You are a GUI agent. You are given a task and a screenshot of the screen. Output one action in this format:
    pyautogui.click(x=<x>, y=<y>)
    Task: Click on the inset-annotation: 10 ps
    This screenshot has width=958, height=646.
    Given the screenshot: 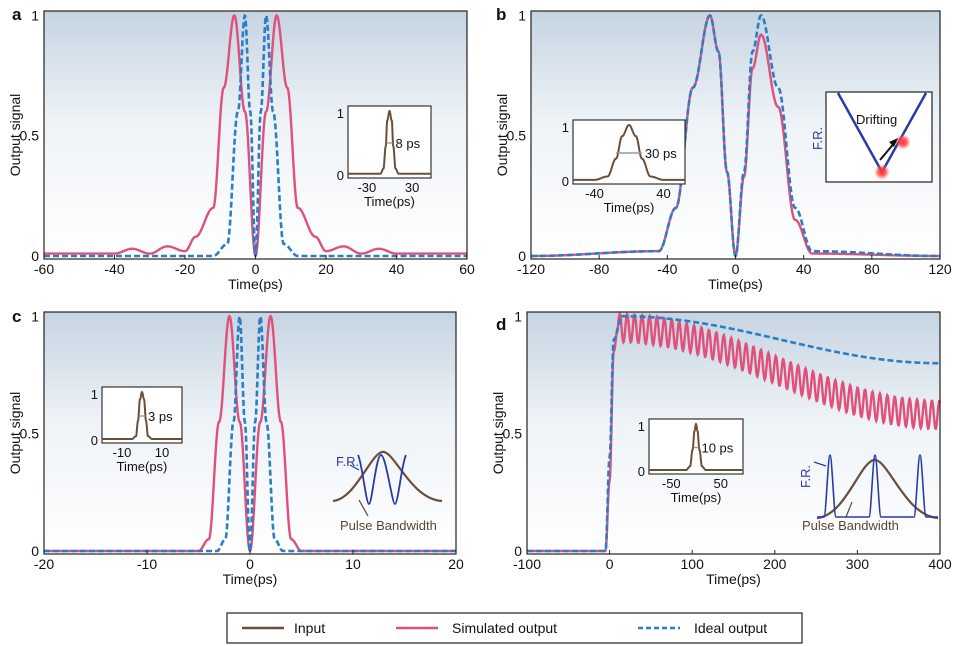 What is the action you would take?
    pyautogui.click(x=717, y=448)
    